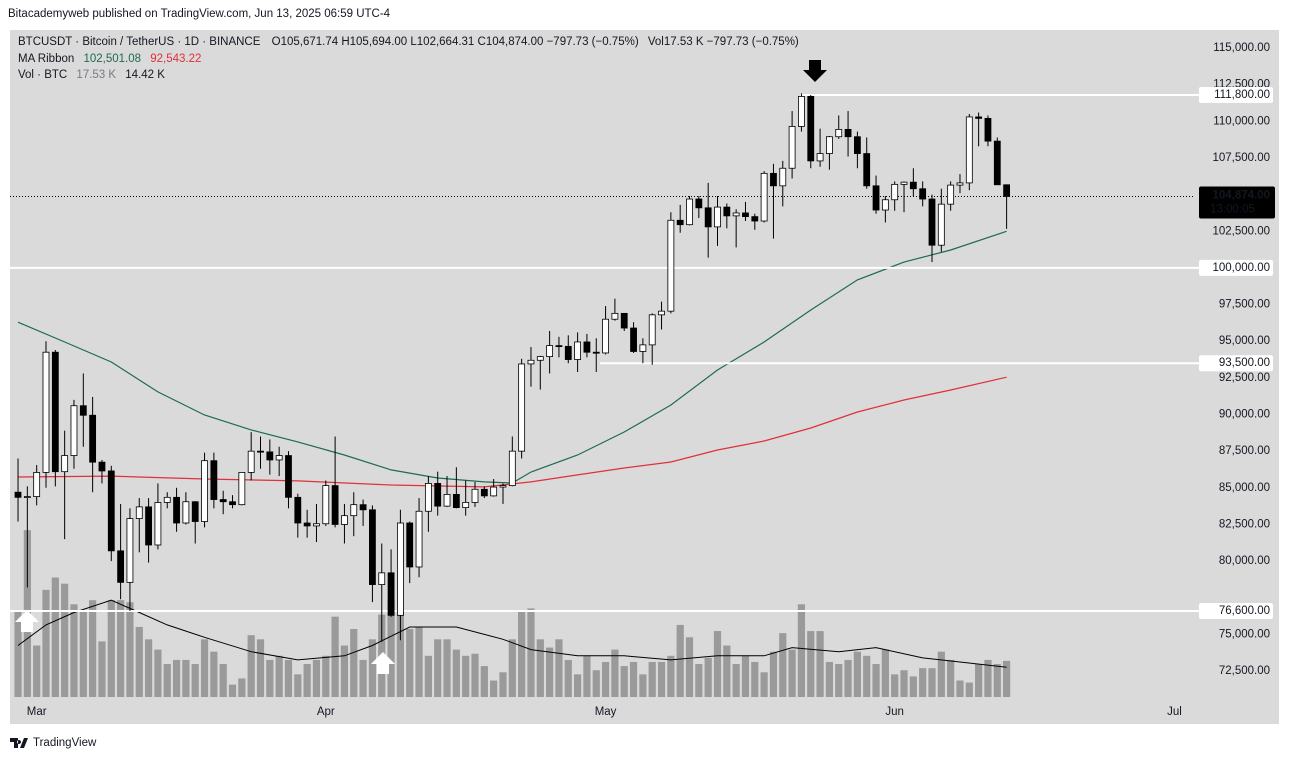 The width and height of the screenshot is (1289, 760). What do you see at coordinates (1241, 196) in the screenshot?
I see `last-price-label: 104,874.00` at bounding box center [1241, 196].